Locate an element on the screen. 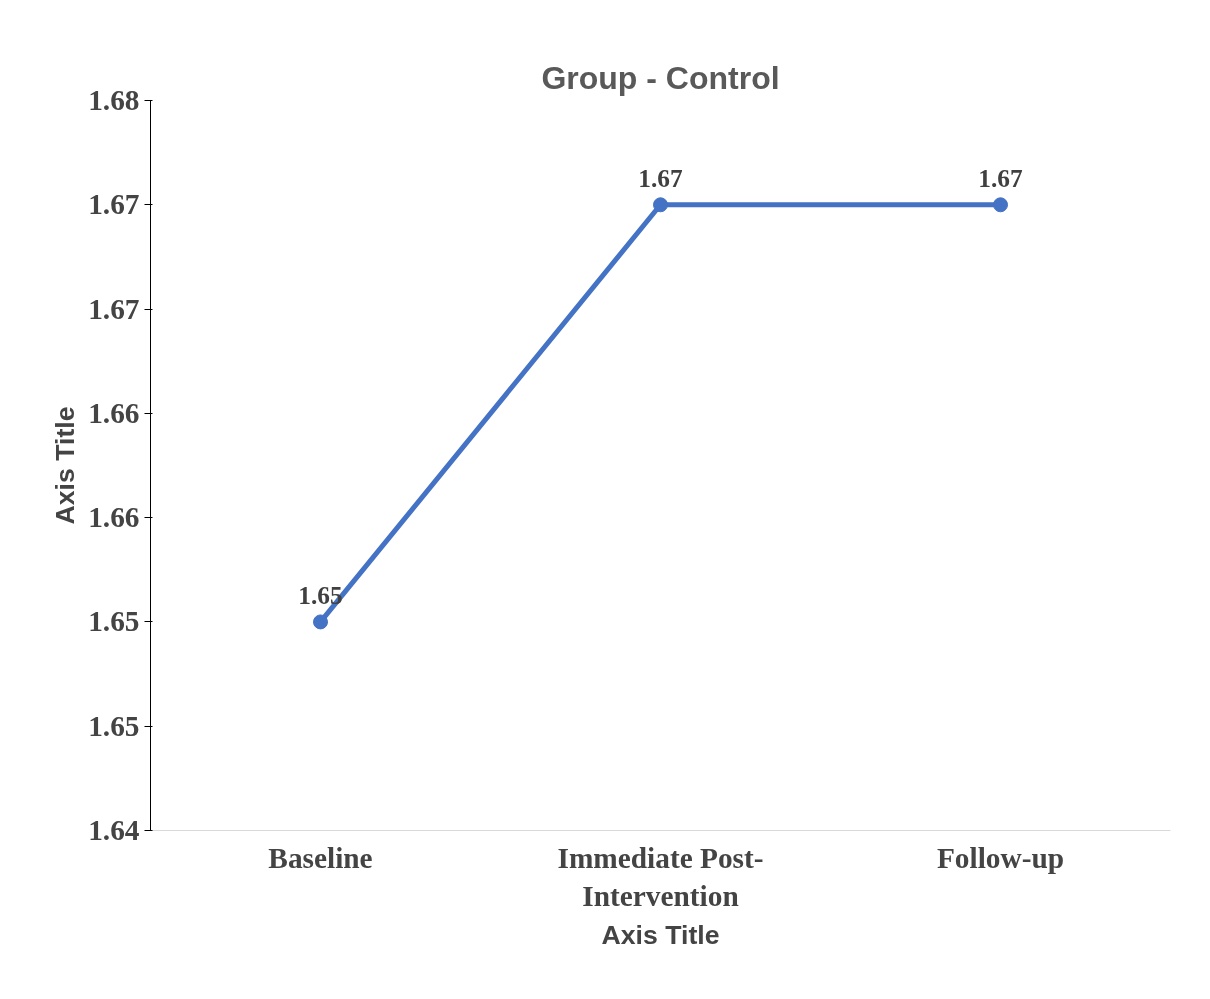 The image size is (1210, 999). y-axis-title: Axis Title is located at coordinates (65, 465).